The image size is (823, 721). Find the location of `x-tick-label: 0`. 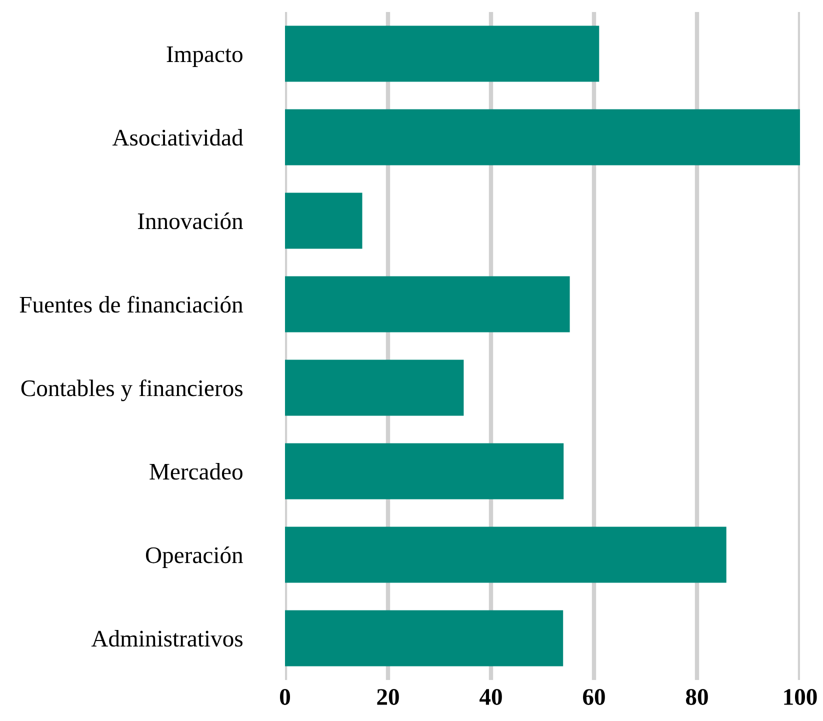

x-tick-label: 0 is located at coordinates (285, 697).